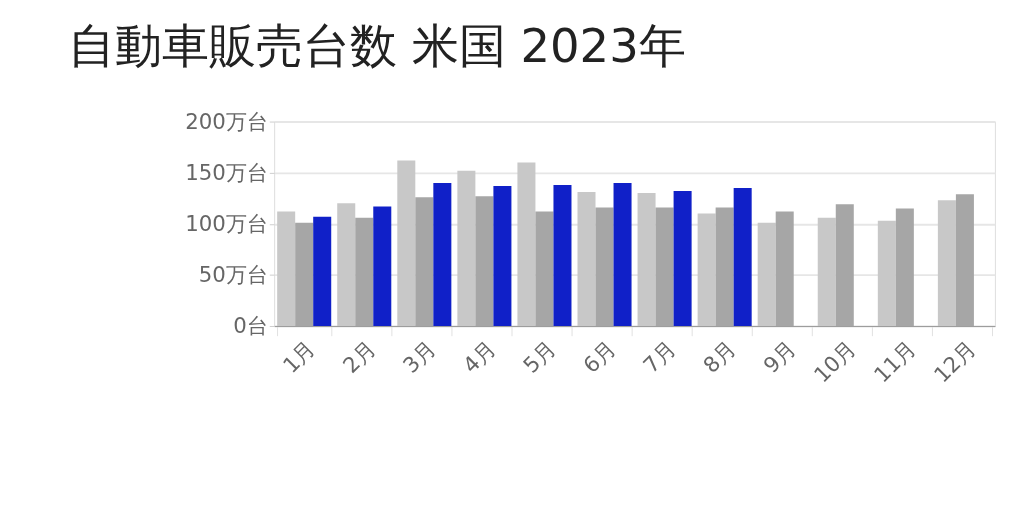  I want to click on y-tick-label: 0台, so click(250, 326).